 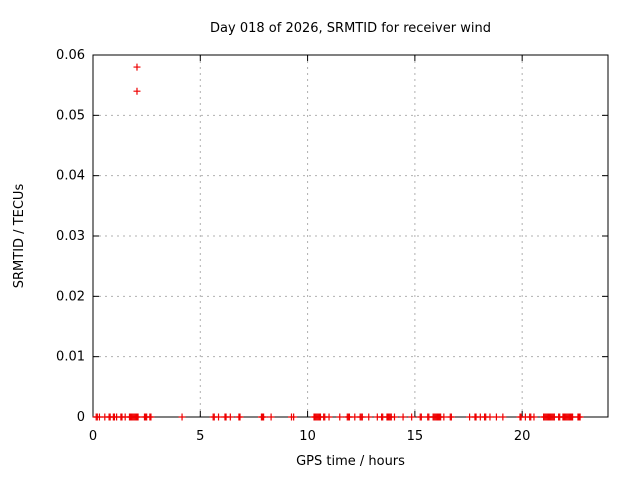 I want to click on y-tick-label: 0.04, so click(x=70, y=176).